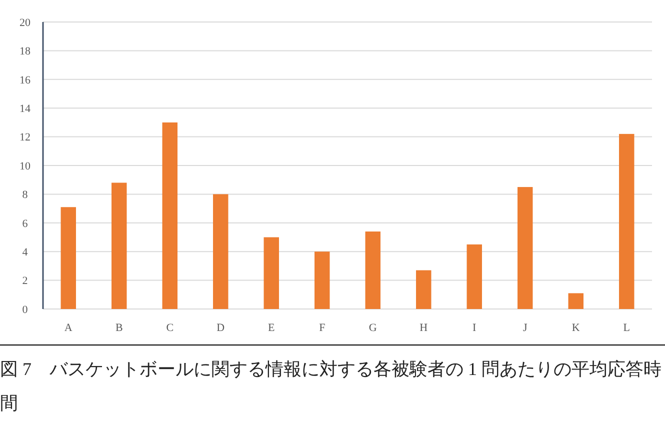 The image size is (665, 436). Describe the element at coordinates (25, 80) in the screenshot. I see `y-tick-label: 16` at that location.